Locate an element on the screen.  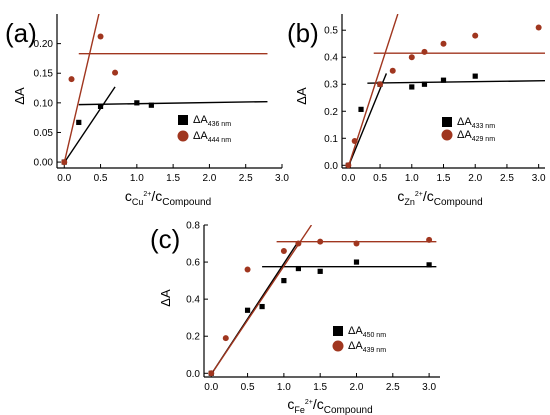
legend-label: ΔA436 nm is located at coordinates (212, 121).